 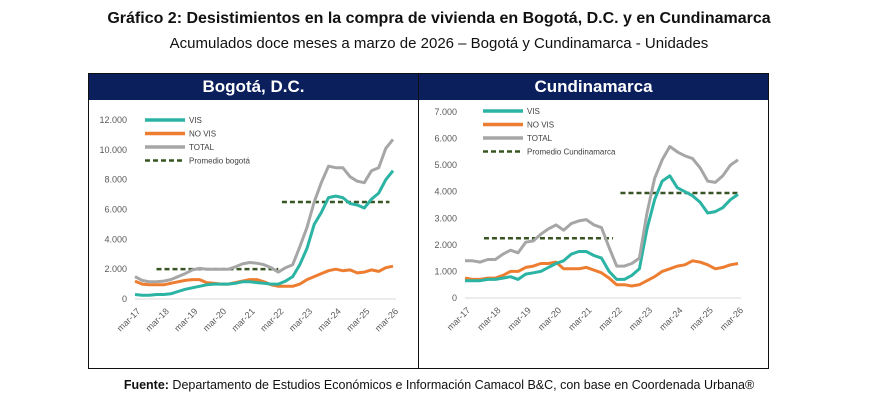 What do you see at coordinates (601, 273) in the screenshot?
I see `series-line-no-vis` at bounding box center [601, 273].